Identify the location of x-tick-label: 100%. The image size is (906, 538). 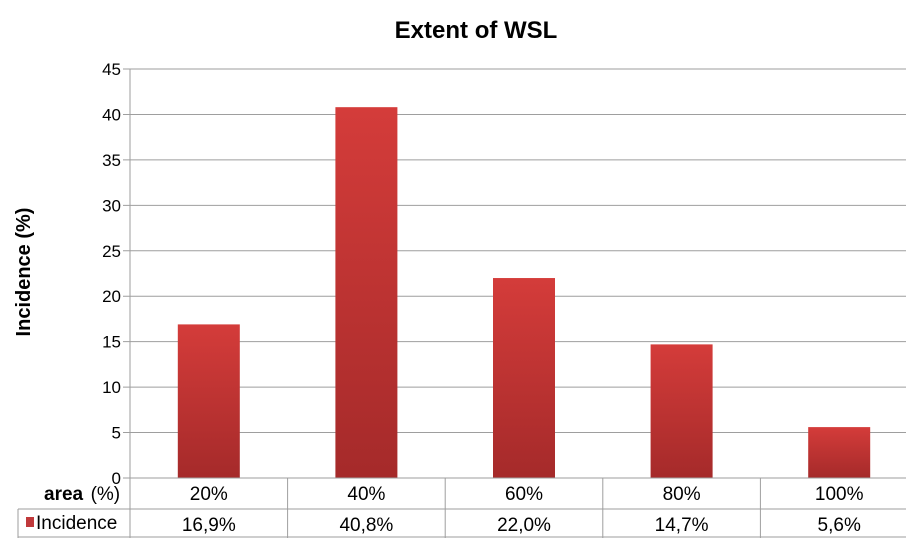
(839, 494).